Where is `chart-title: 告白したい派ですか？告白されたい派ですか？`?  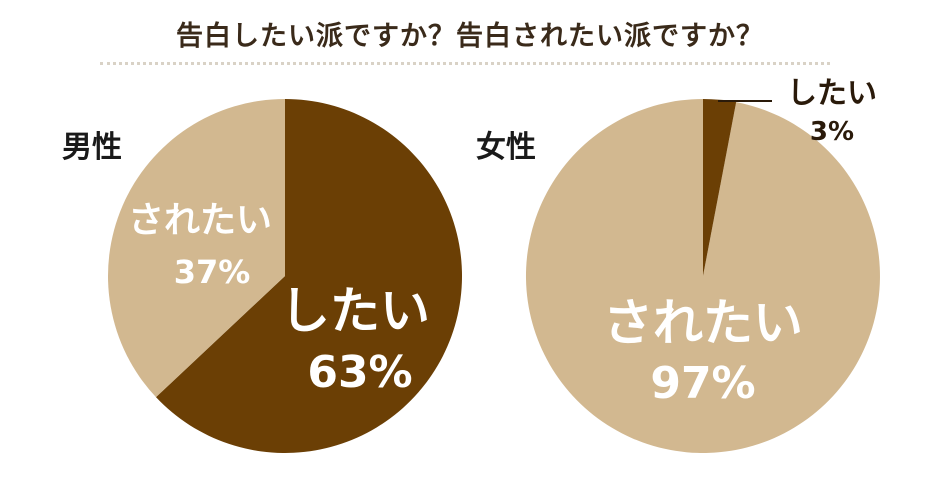 chart-title: 告白したい派ですか？告白されたい派ですか？ is located at coordinates (470, 36).